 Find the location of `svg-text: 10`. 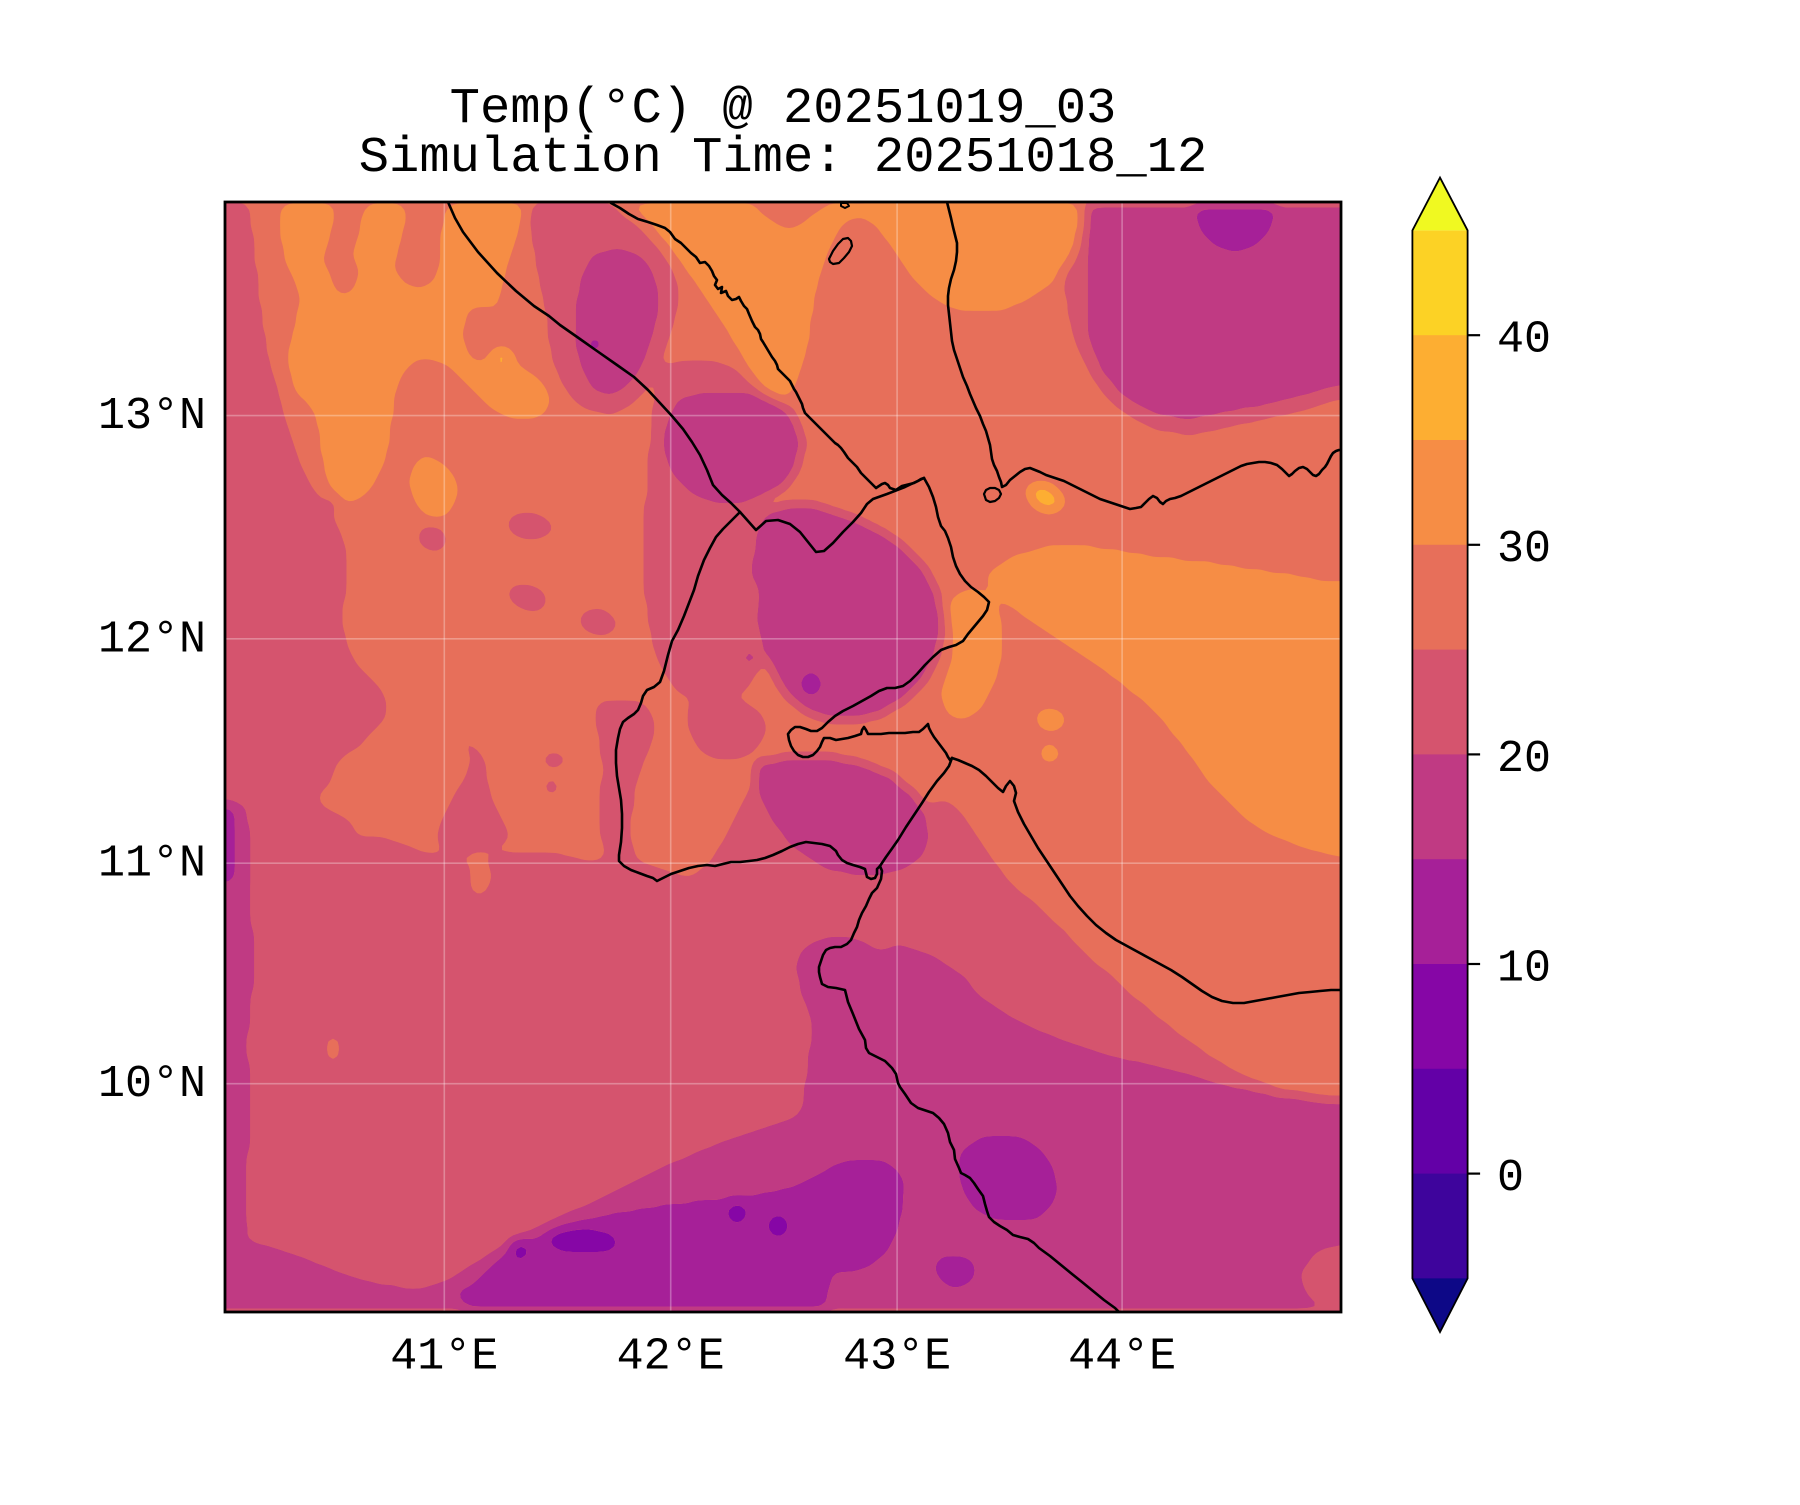

svg-text: 10 is located at coordinates (1524, 968).